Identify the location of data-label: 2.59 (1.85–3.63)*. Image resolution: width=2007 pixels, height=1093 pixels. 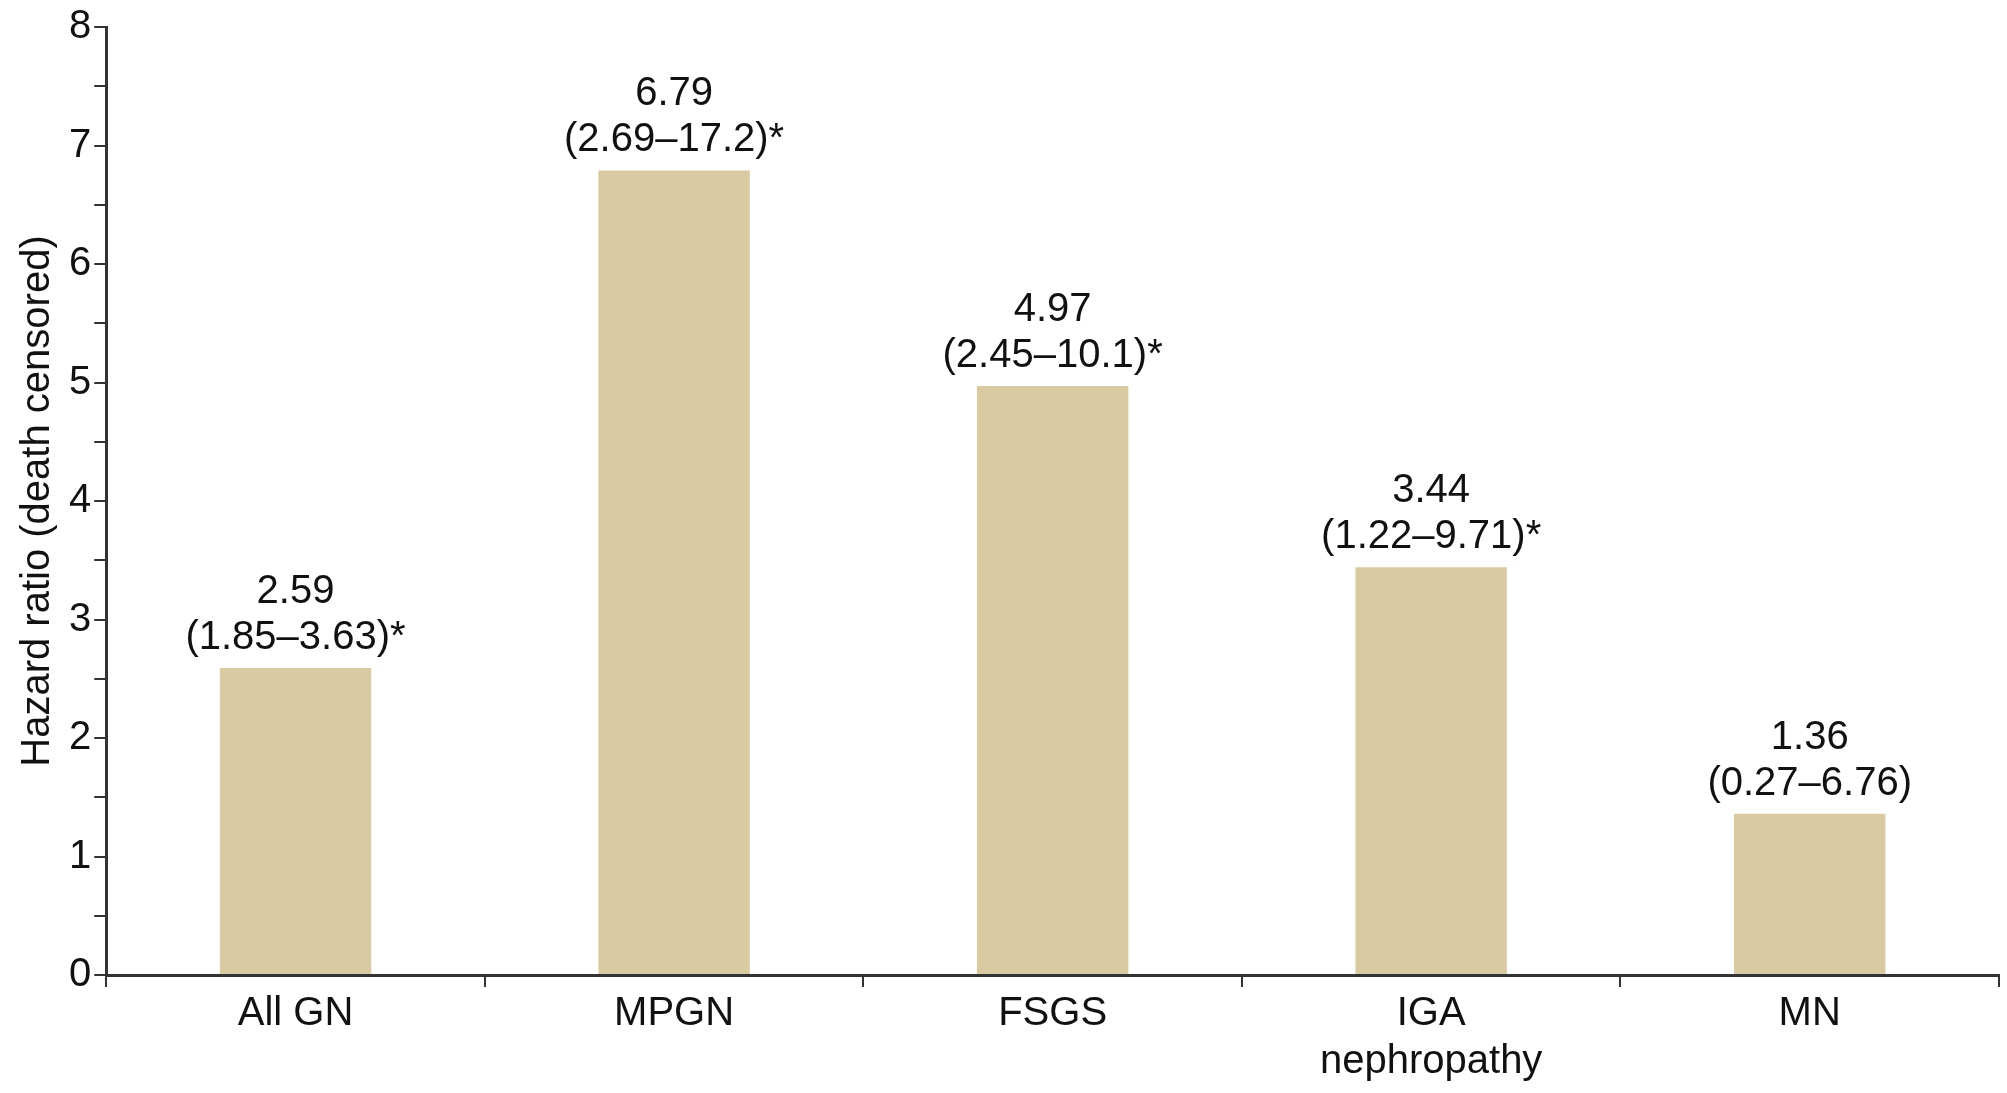
(295, 612).